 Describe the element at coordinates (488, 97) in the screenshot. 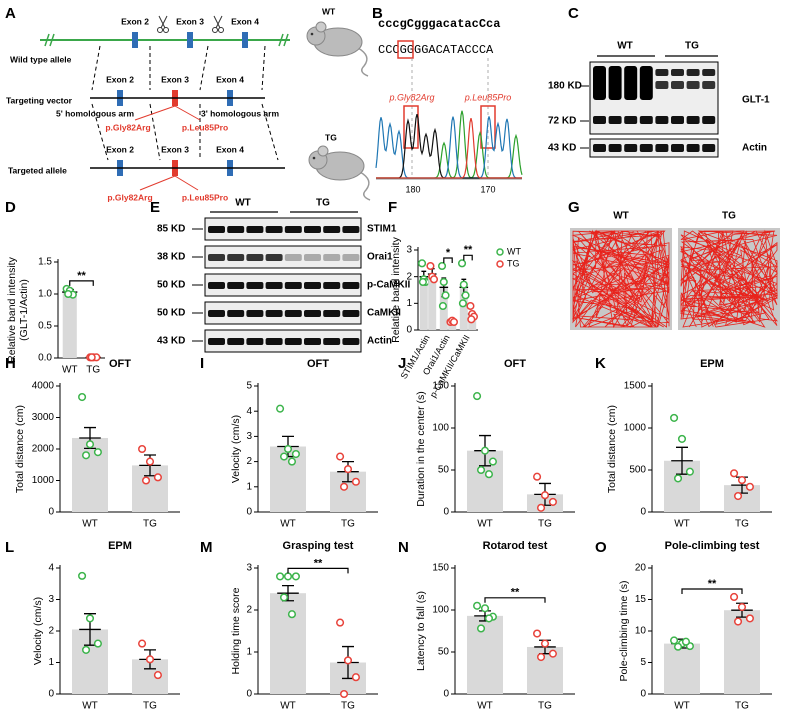

I see `mutation-label: p.Leu85Pro` at that location.